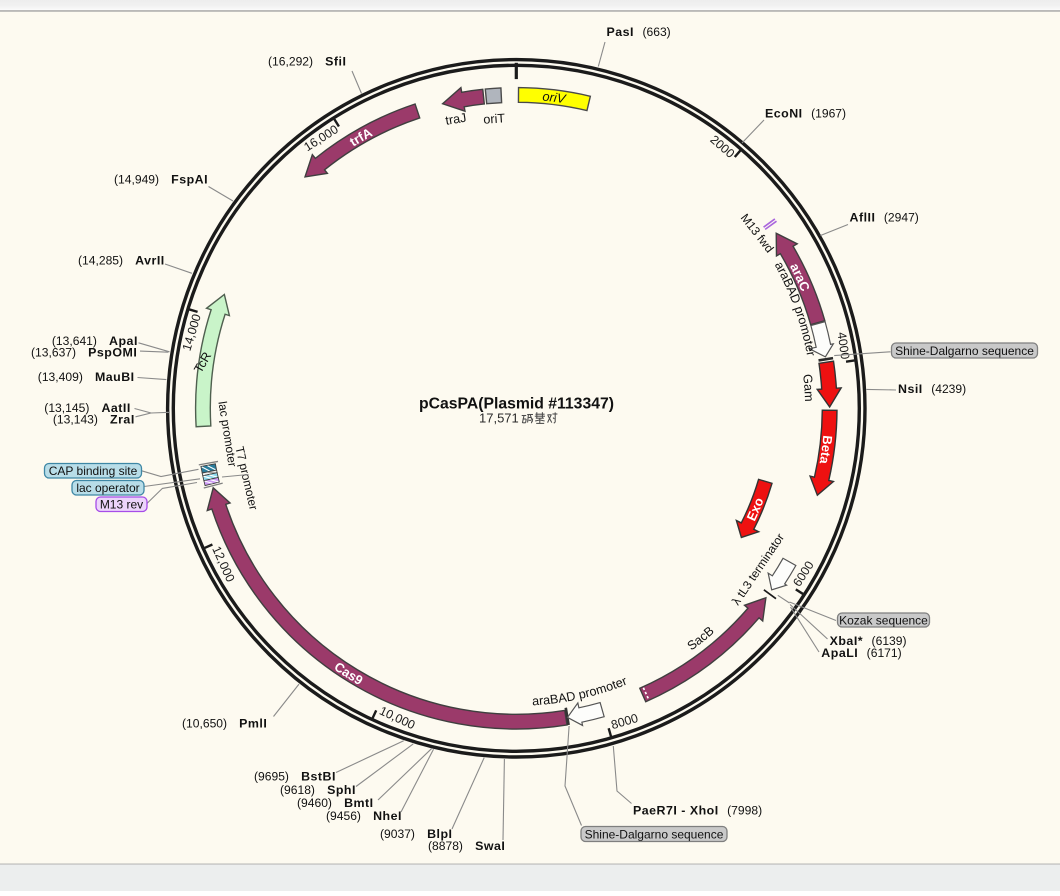 The width and height of the screenshot is (1060, 896). What do you see at coordinates (932, 389) in the screenshot?
I see `svg-text: NsiI (4239)` at bounding box center [932, 389].